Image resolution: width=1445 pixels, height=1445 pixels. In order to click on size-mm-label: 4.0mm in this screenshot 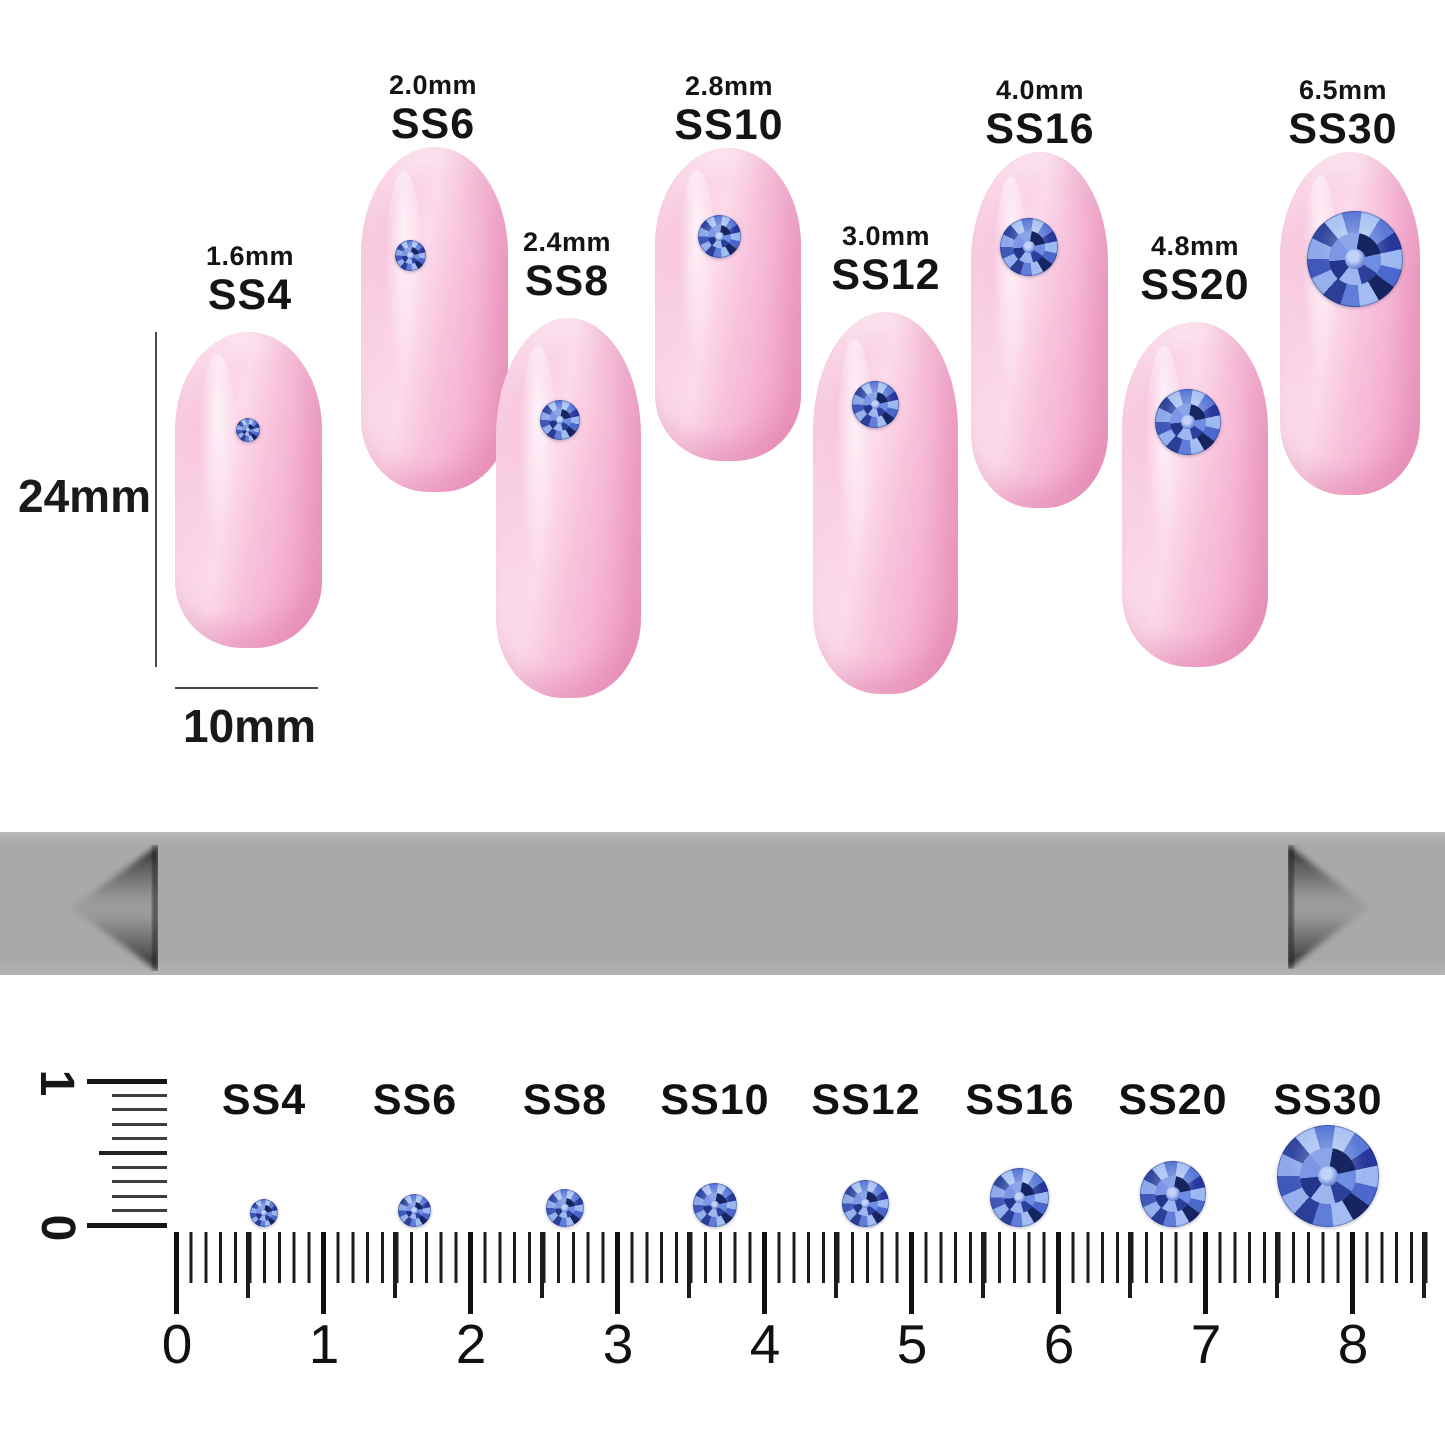, I will do `click(1040, 90)`.